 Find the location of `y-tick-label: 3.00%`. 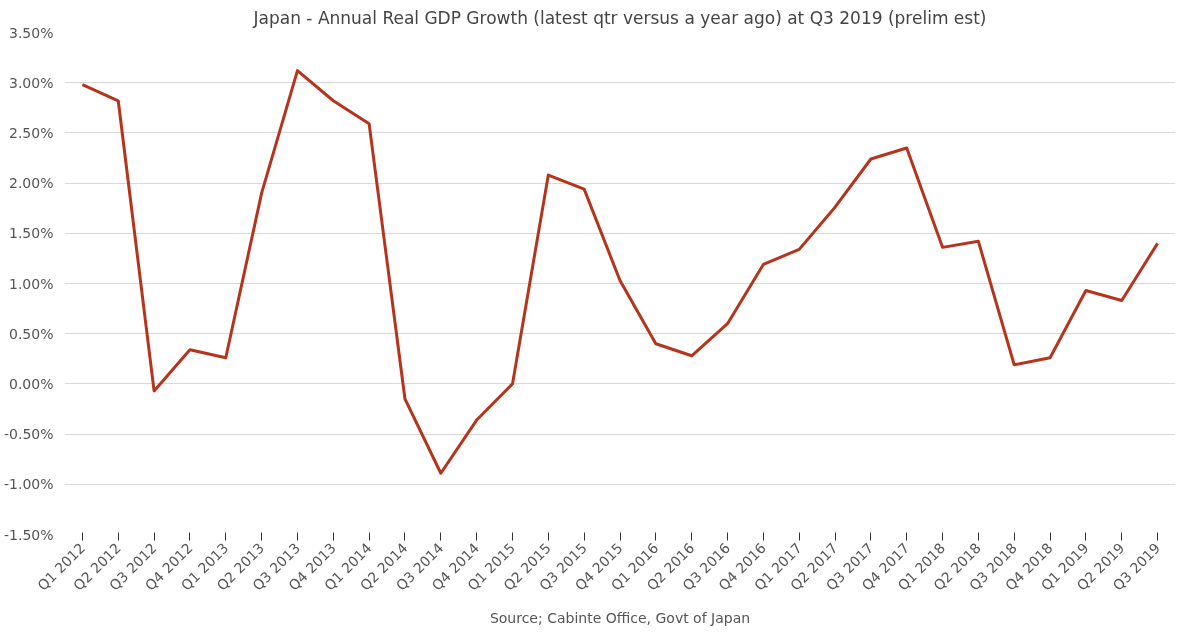

y-tick-label: 3.00% is located at coordinates (31, 82).